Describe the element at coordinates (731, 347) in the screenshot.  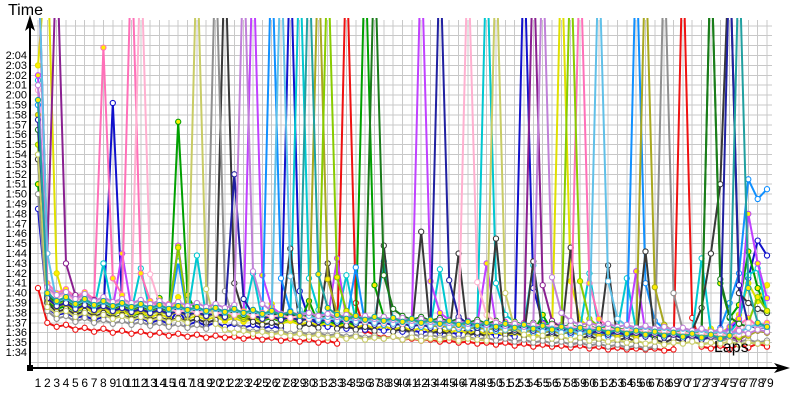
I see `x-axis-title: Laps` at that location.